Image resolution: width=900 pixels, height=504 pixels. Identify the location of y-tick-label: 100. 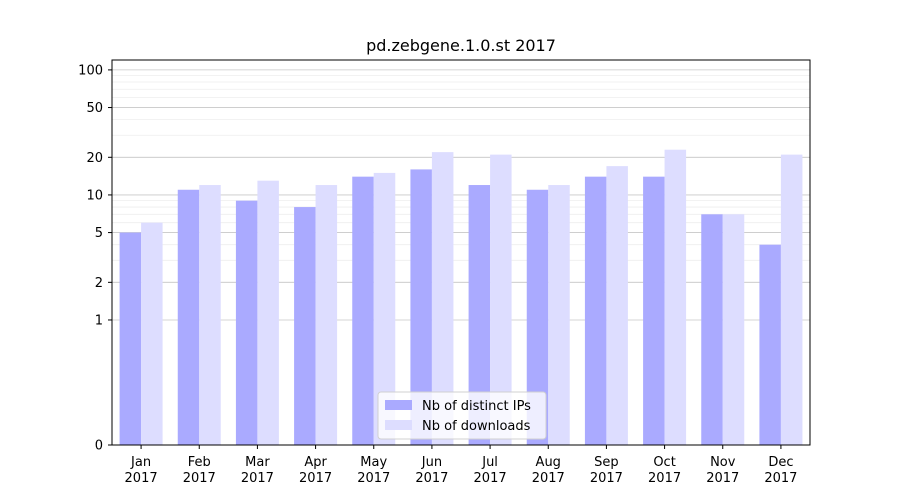
(90, 70).